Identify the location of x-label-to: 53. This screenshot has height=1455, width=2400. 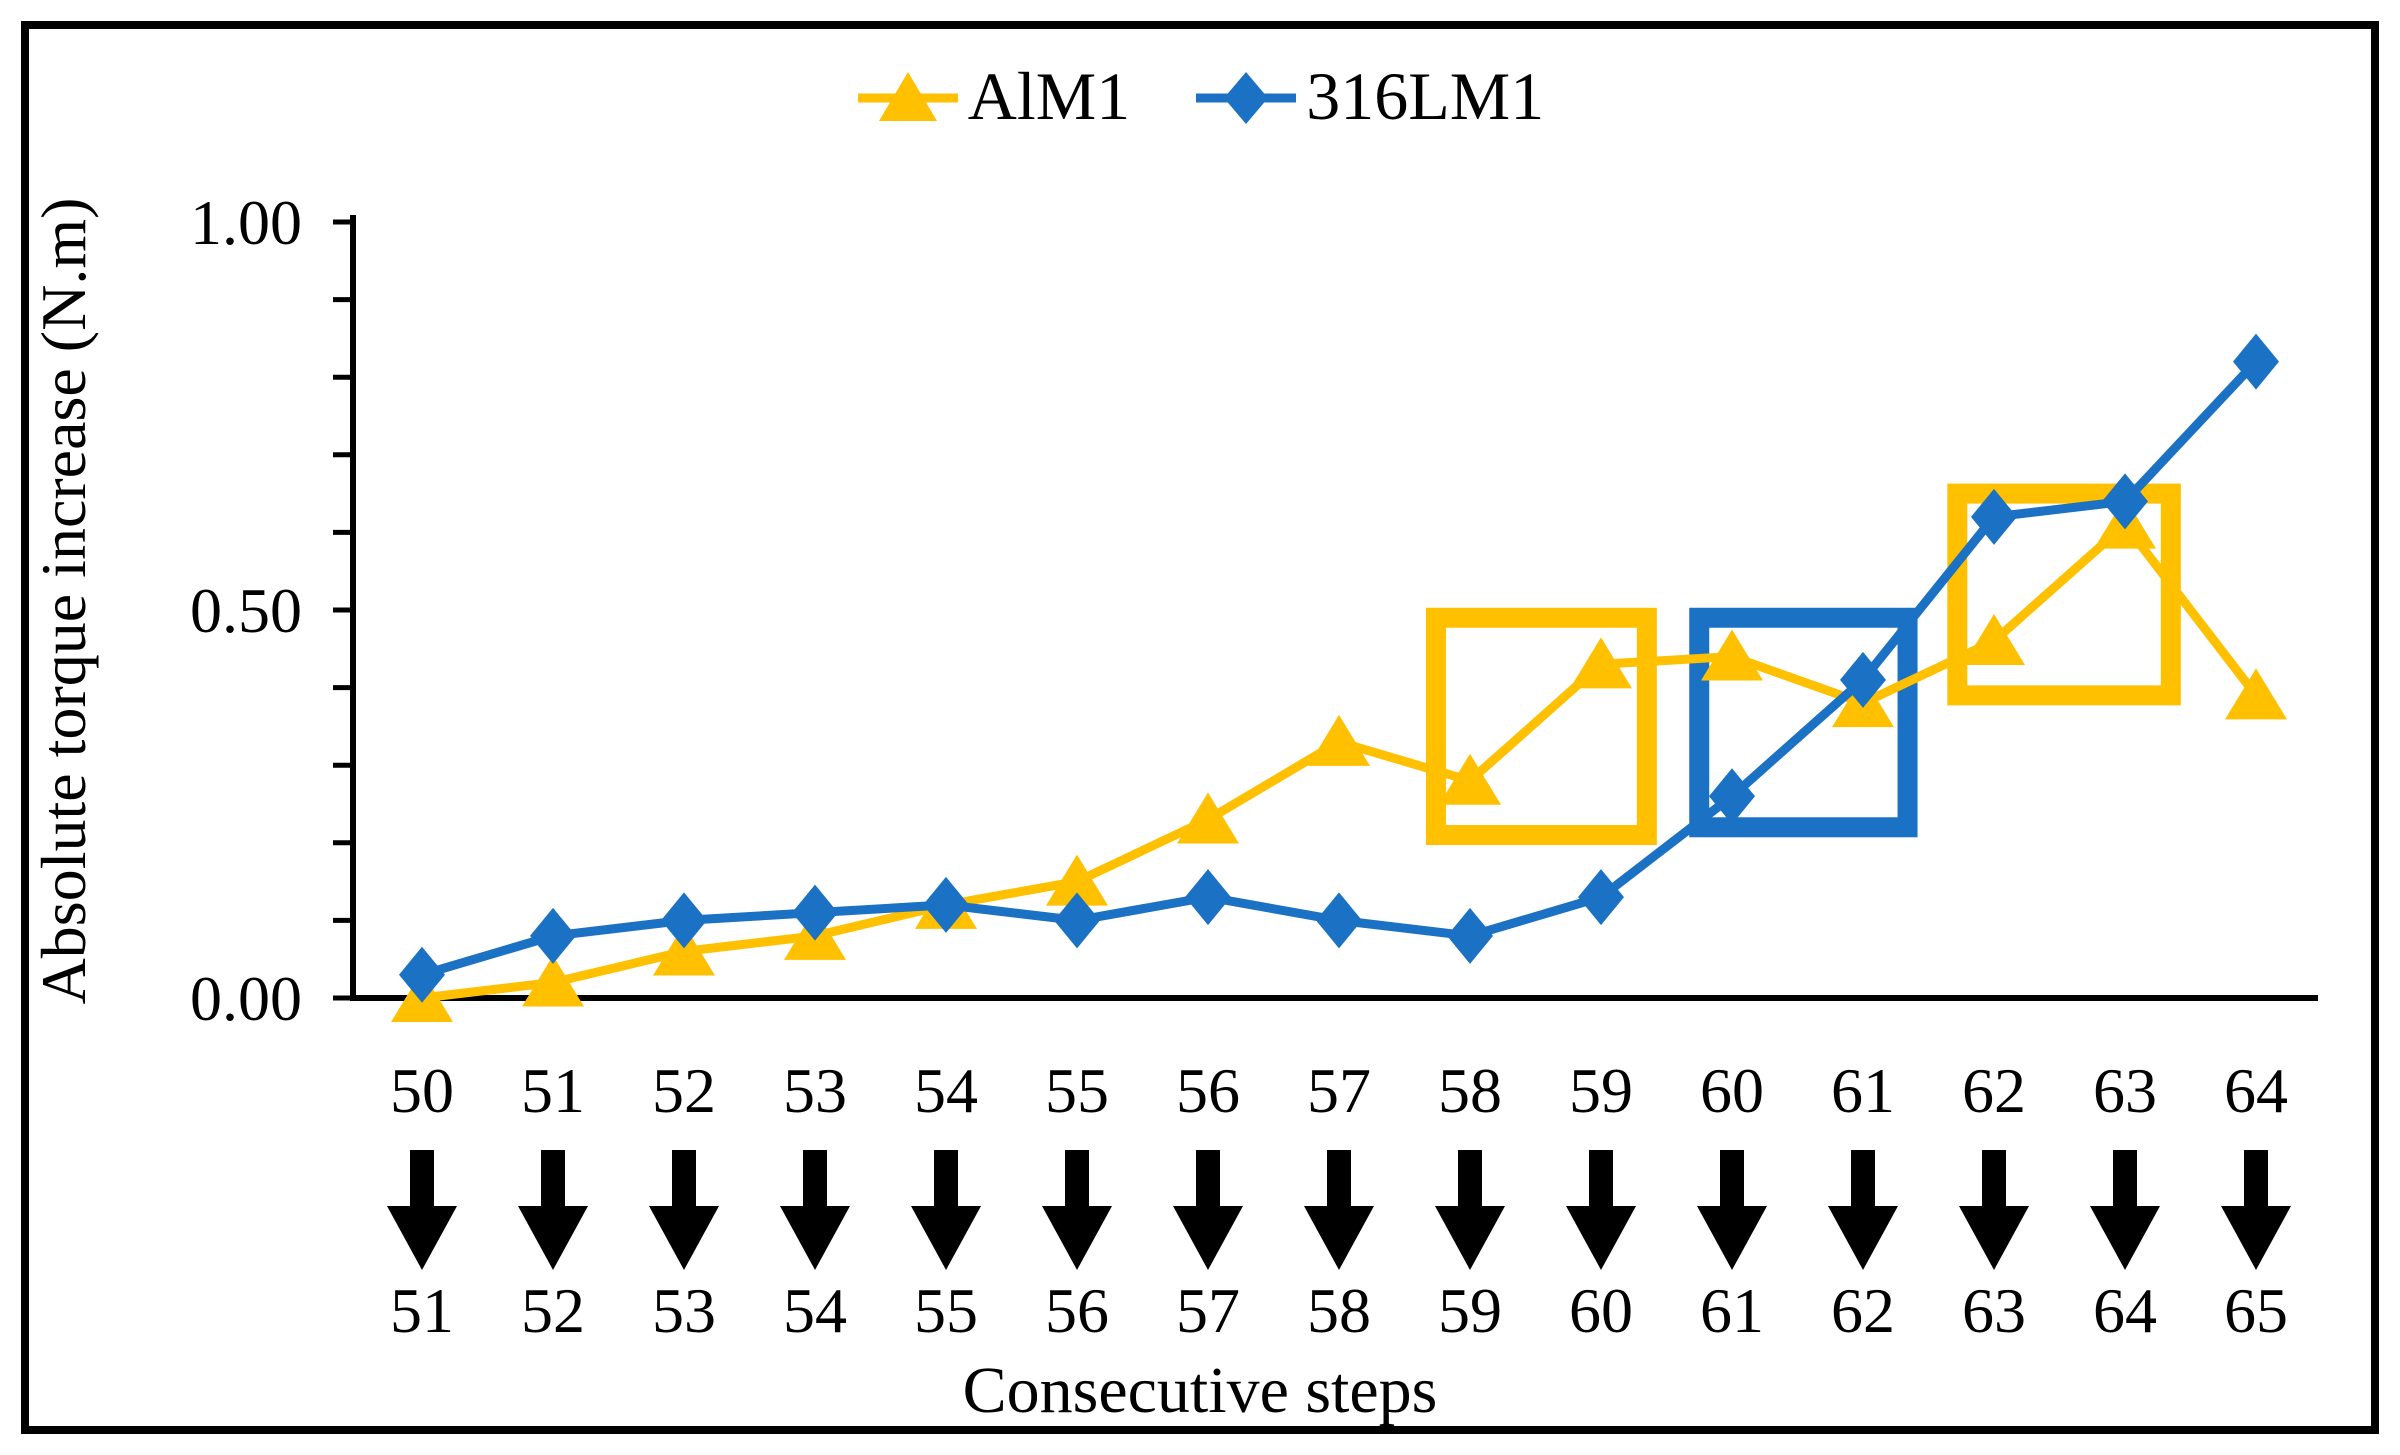
(684, 1310).